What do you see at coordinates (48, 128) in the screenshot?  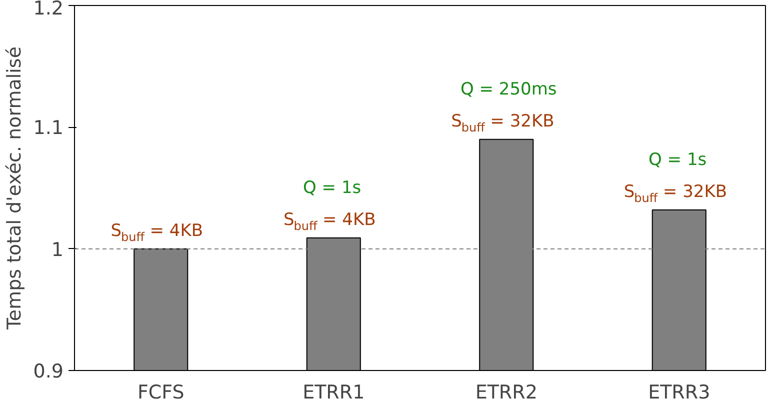 I see `y-tick-label: 1.1` at bounding box center [48, 128].